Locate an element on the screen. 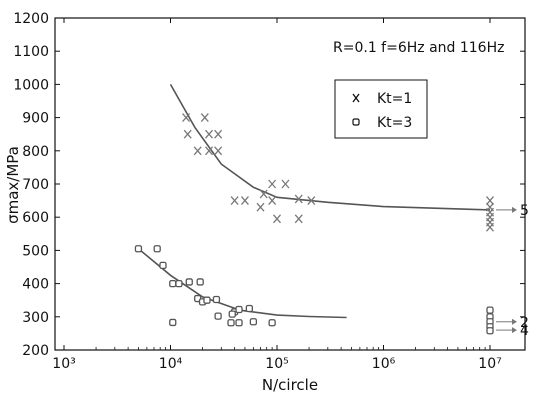  runout-label: 2 is located at coordinates (524, 323).